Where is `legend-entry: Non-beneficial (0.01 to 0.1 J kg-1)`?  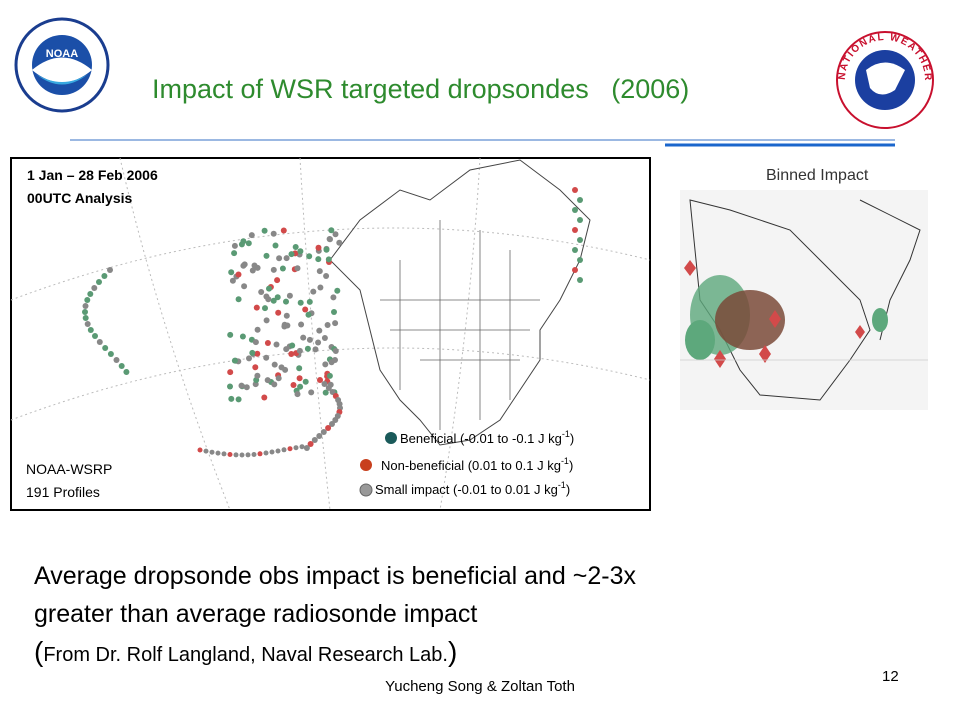 legend-entry: Non-beneficial (0.01 to 0.1 J kg-1) is located at coordinates (477, 464).